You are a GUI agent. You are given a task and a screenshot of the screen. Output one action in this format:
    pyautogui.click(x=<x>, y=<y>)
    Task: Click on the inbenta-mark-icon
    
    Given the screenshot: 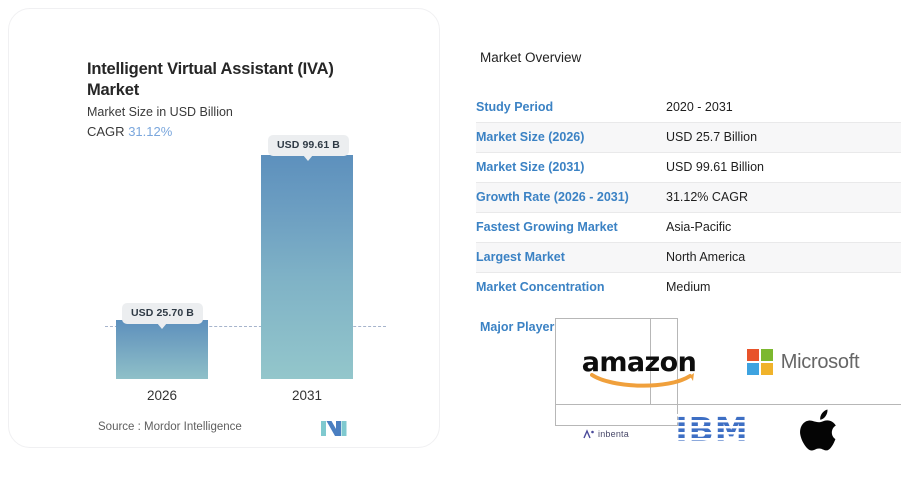 What is the action you would take?
    pyautogui.click(x=588, y=433)
    